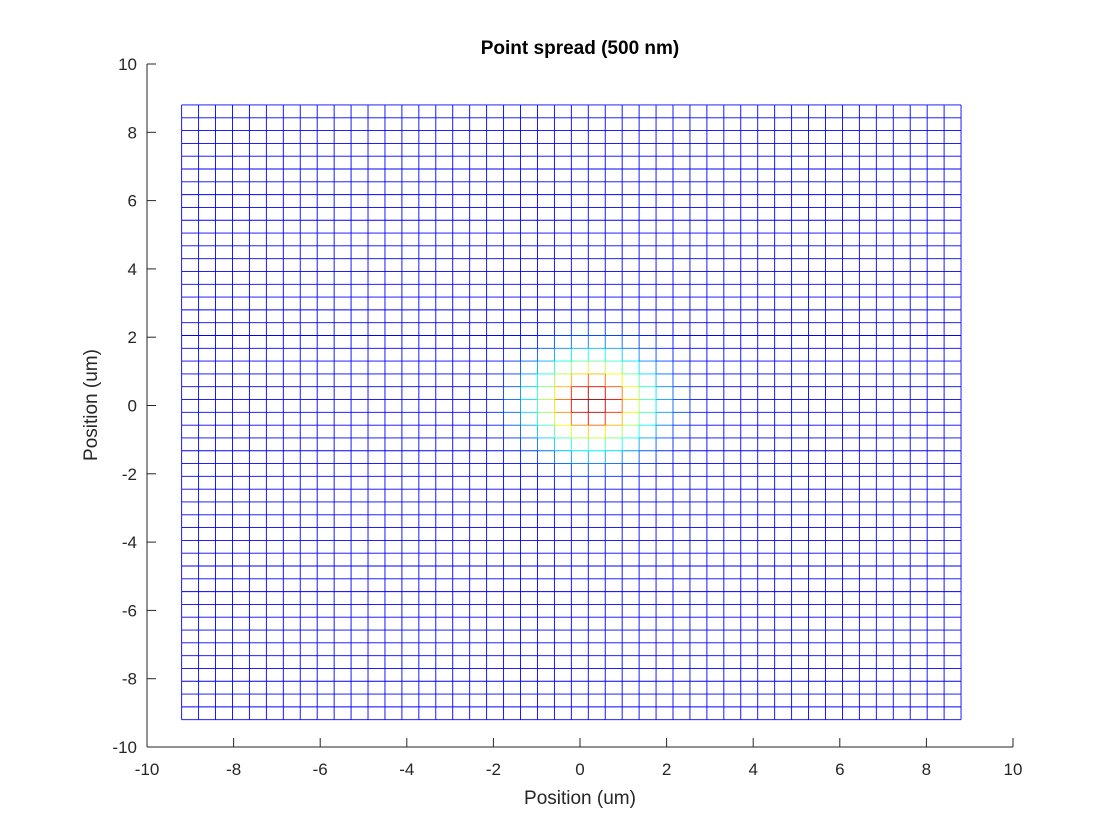 The height and width of the screenshot is (840, 1120). Describe the element at coordinates (132, 132) in the screenshot. I see `y-tick-label: 8` at that location.